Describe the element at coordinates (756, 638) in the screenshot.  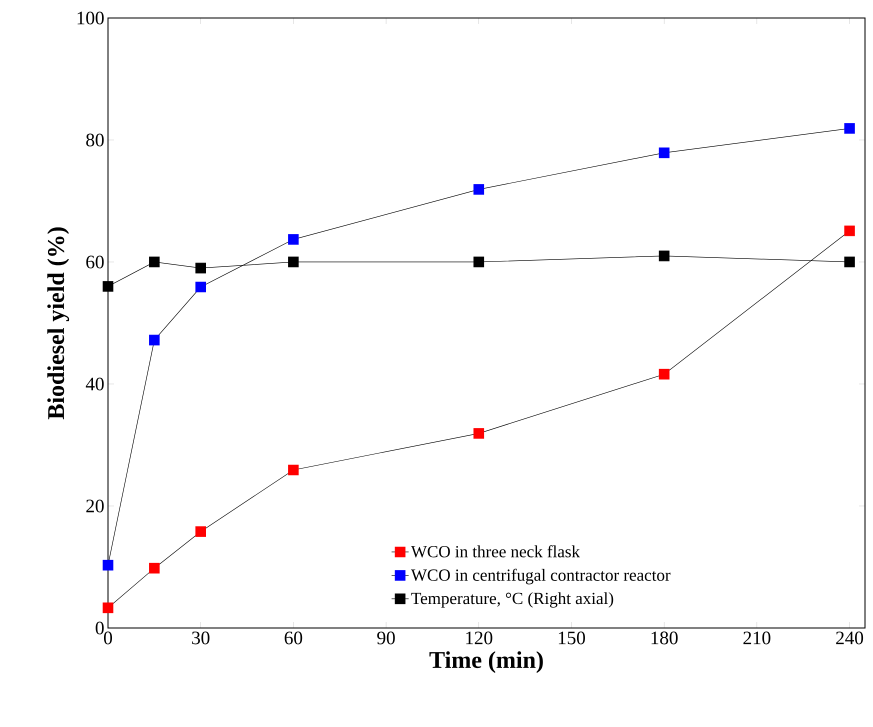
I see `x-tick-label: 210` at that location.